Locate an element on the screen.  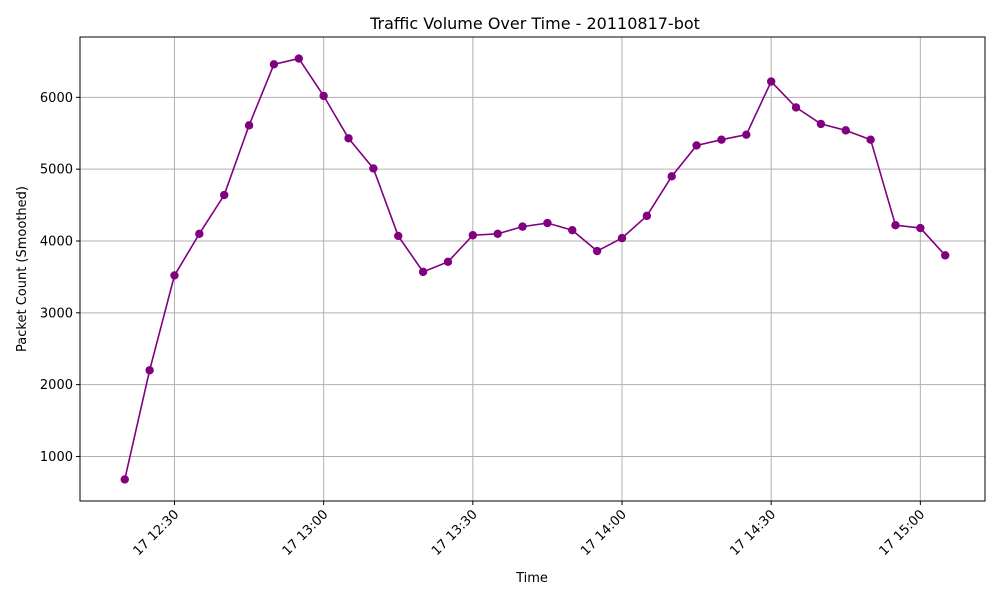
chart-title: Traffic Volume Over Time - 20110817-bot is located at coordinates (534, 23).